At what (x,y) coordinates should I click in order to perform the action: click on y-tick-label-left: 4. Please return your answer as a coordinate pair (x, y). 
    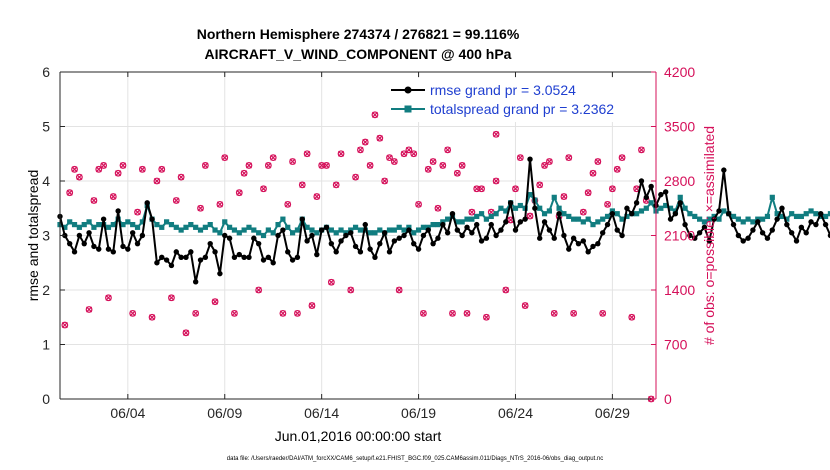
    Looking at the image, I should click on (46, 181).